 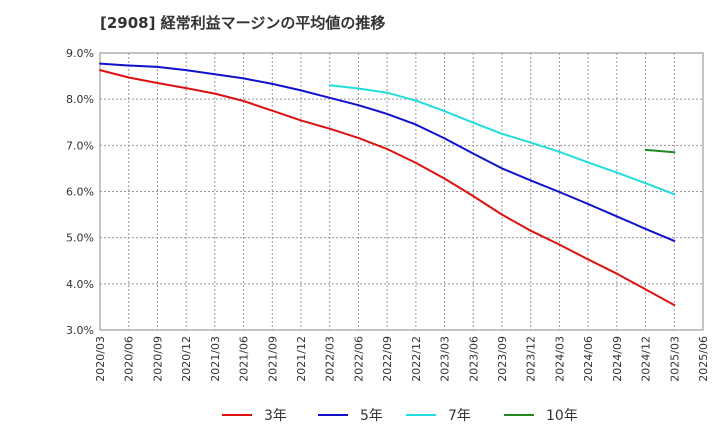 I want to click on legend-label: 5年, so click(x=371, y=416).